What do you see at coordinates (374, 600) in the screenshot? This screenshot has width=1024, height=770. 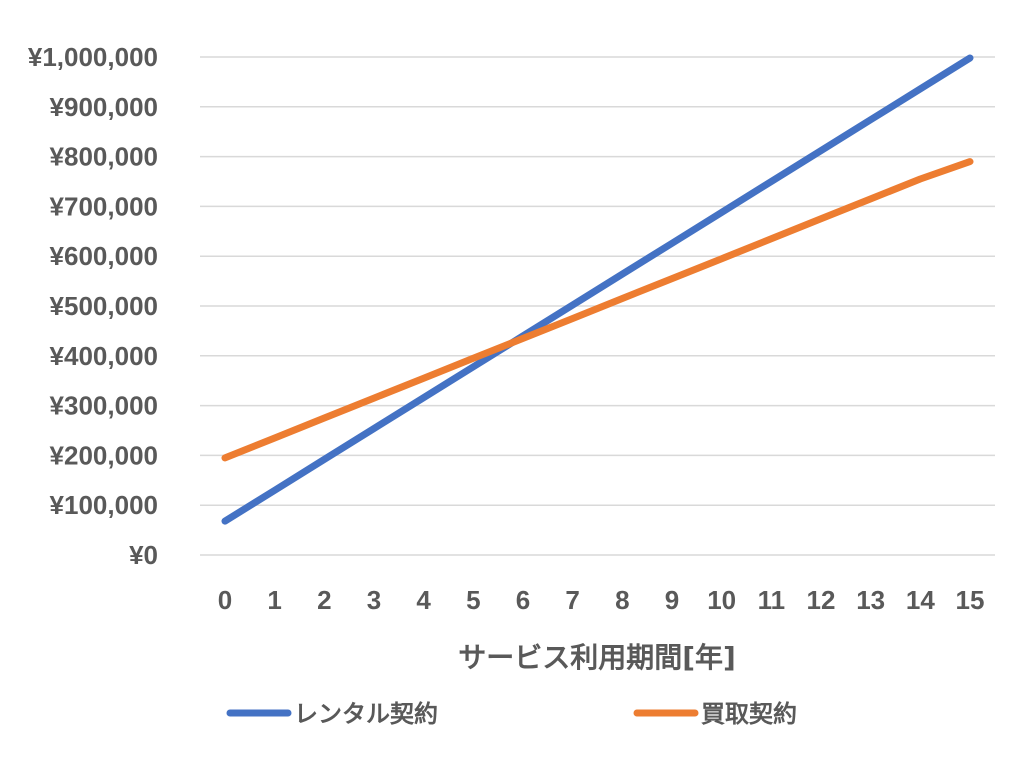 I see `x-tick-label: 3` at bounding box center [374, 600].